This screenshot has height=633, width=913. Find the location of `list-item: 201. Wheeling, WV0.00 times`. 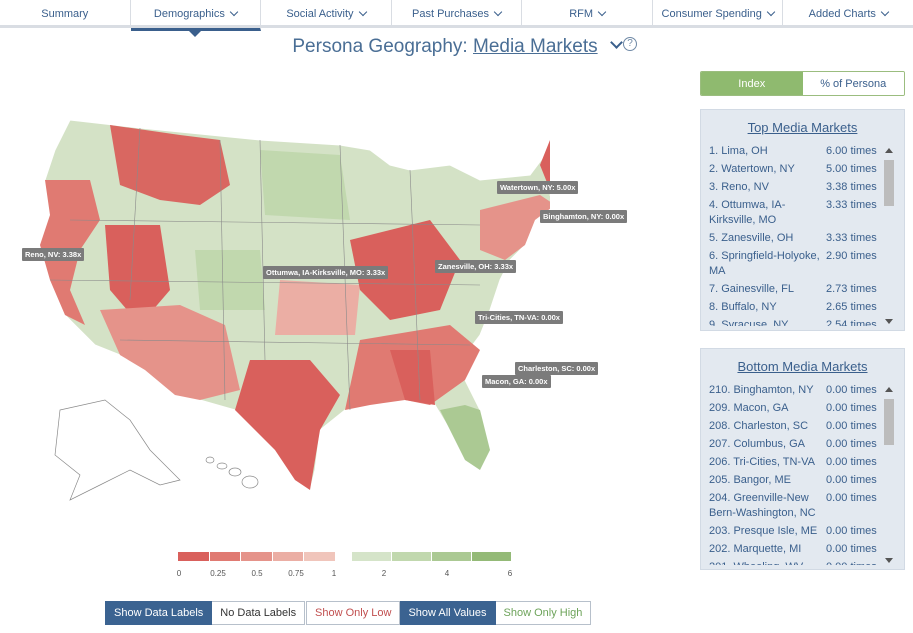

list-item: 201. Wheeling, WV0.00 times is located at coordinates (793, 562).